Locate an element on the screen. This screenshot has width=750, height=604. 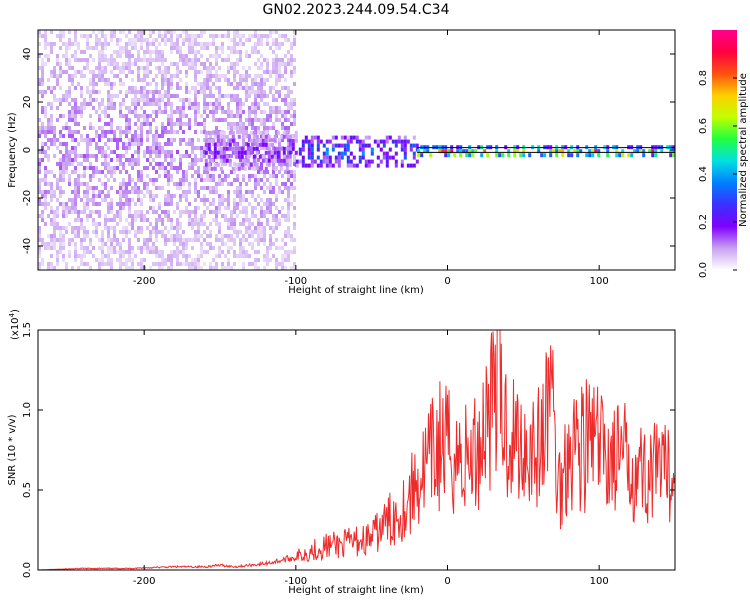
spectrogram-x-tick-label: 100 is located at coordinates (599, 281).